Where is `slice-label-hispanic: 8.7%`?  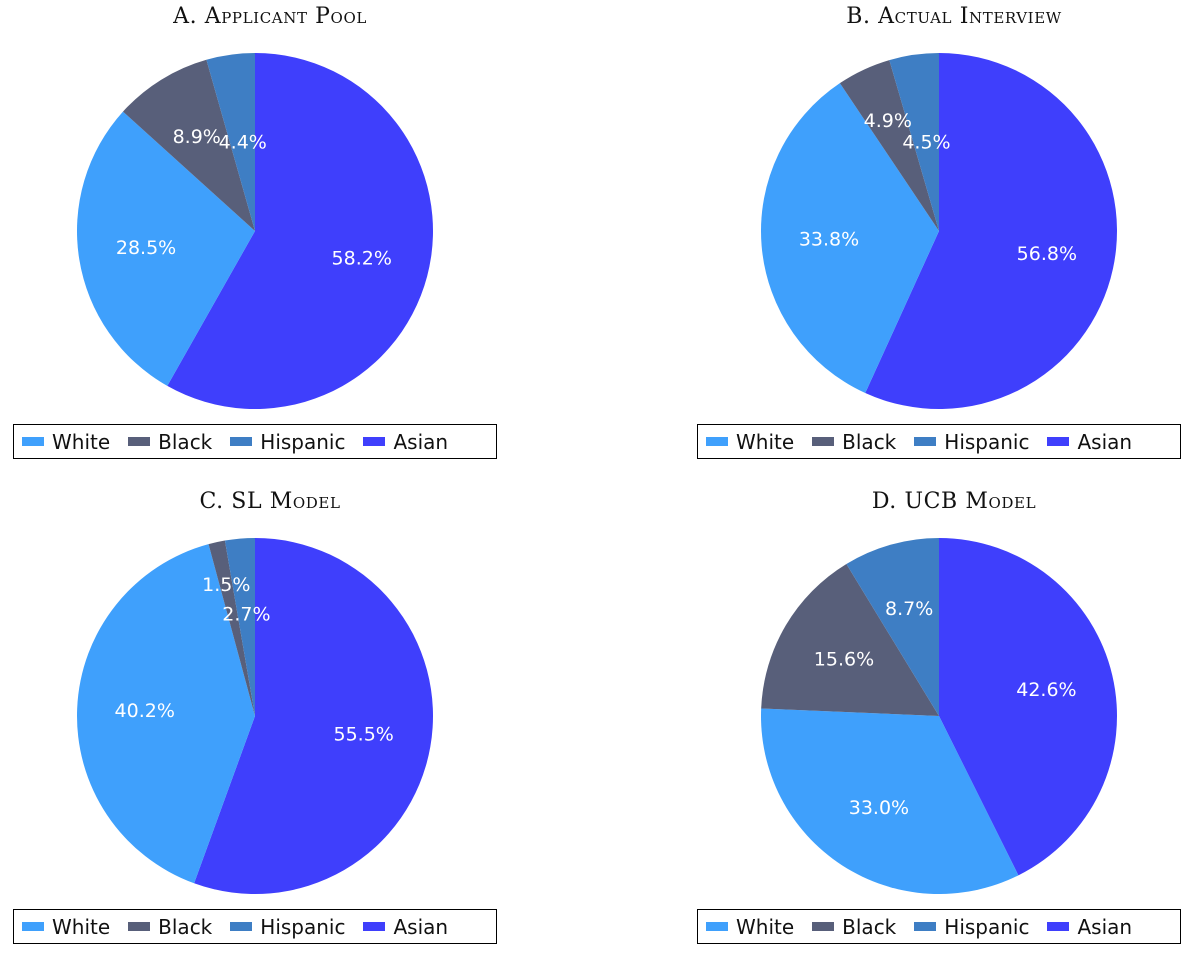 slice-label-hispanic: 8.7% is located at coordinates (909, 609).